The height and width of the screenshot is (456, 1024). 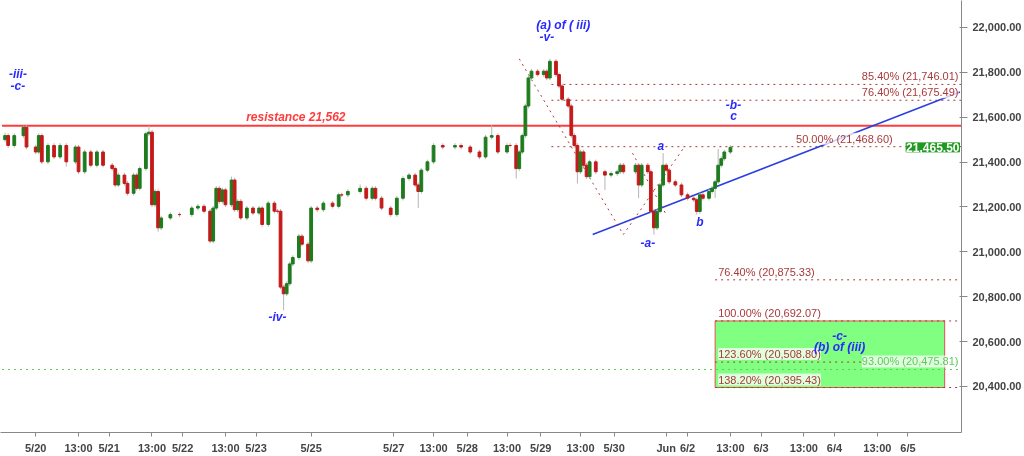 I want to click on annotation: a, so click(x=661, y=146).